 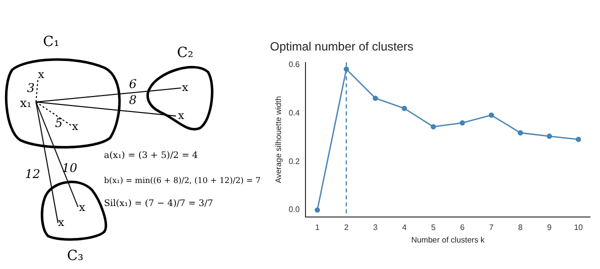 I want to click on x-tick-label: 1, so click(x=317, y=227).